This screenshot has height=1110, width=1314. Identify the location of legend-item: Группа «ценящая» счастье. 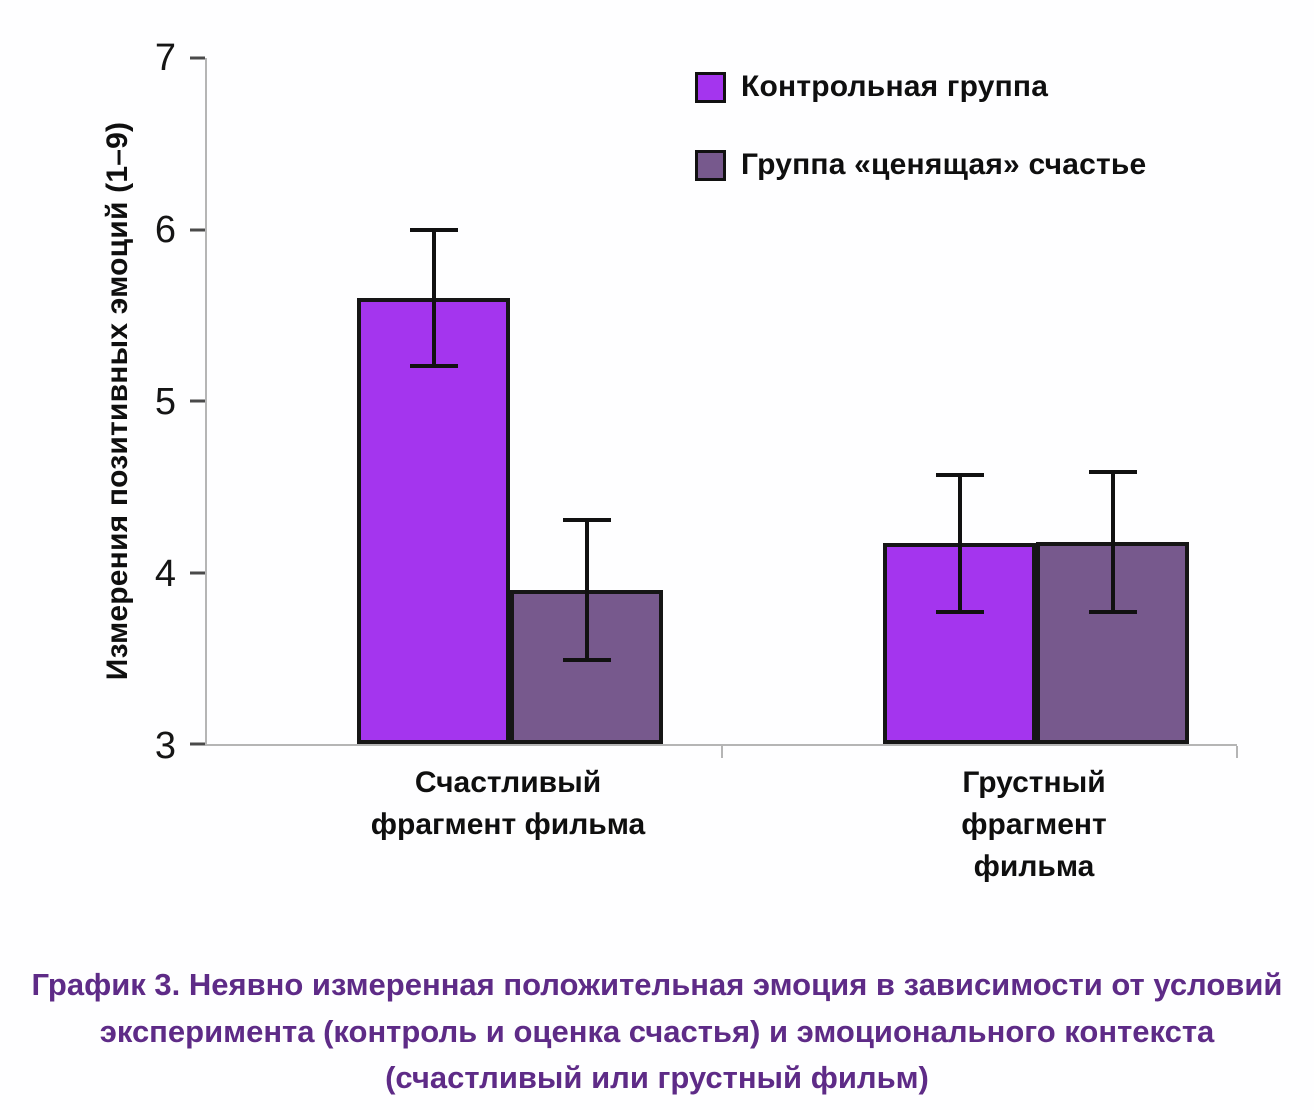
(920, 165).